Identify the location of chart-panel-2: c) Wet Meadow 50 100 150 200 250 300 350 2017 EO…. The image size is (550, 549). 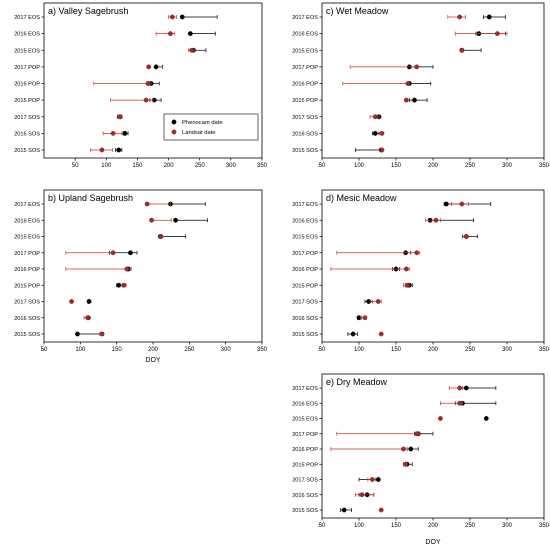
(421, 85).